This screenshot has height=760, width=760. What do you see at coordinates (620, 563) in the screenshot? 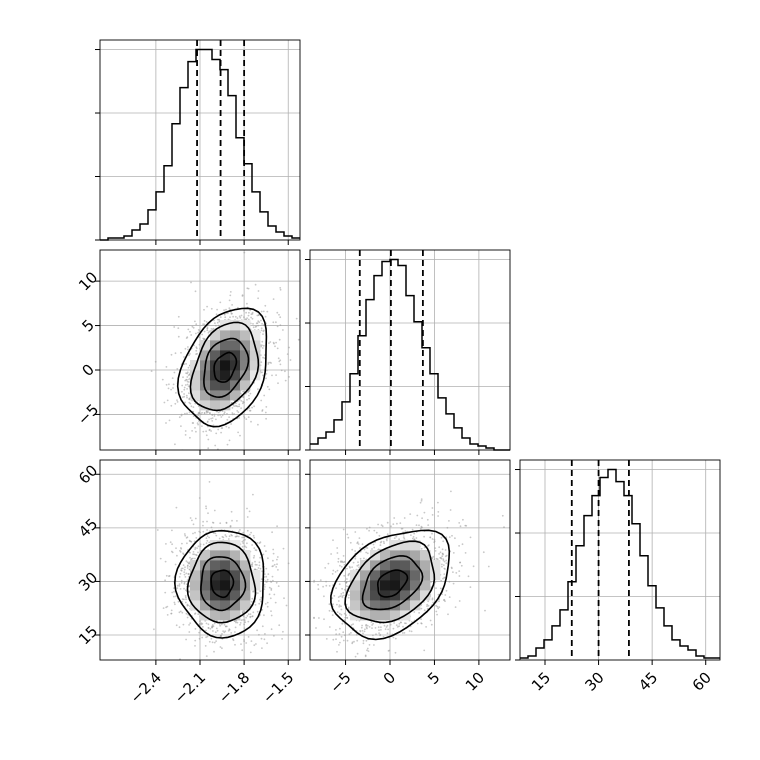
I see `histogram-bars` at bounding box center [620, 563].